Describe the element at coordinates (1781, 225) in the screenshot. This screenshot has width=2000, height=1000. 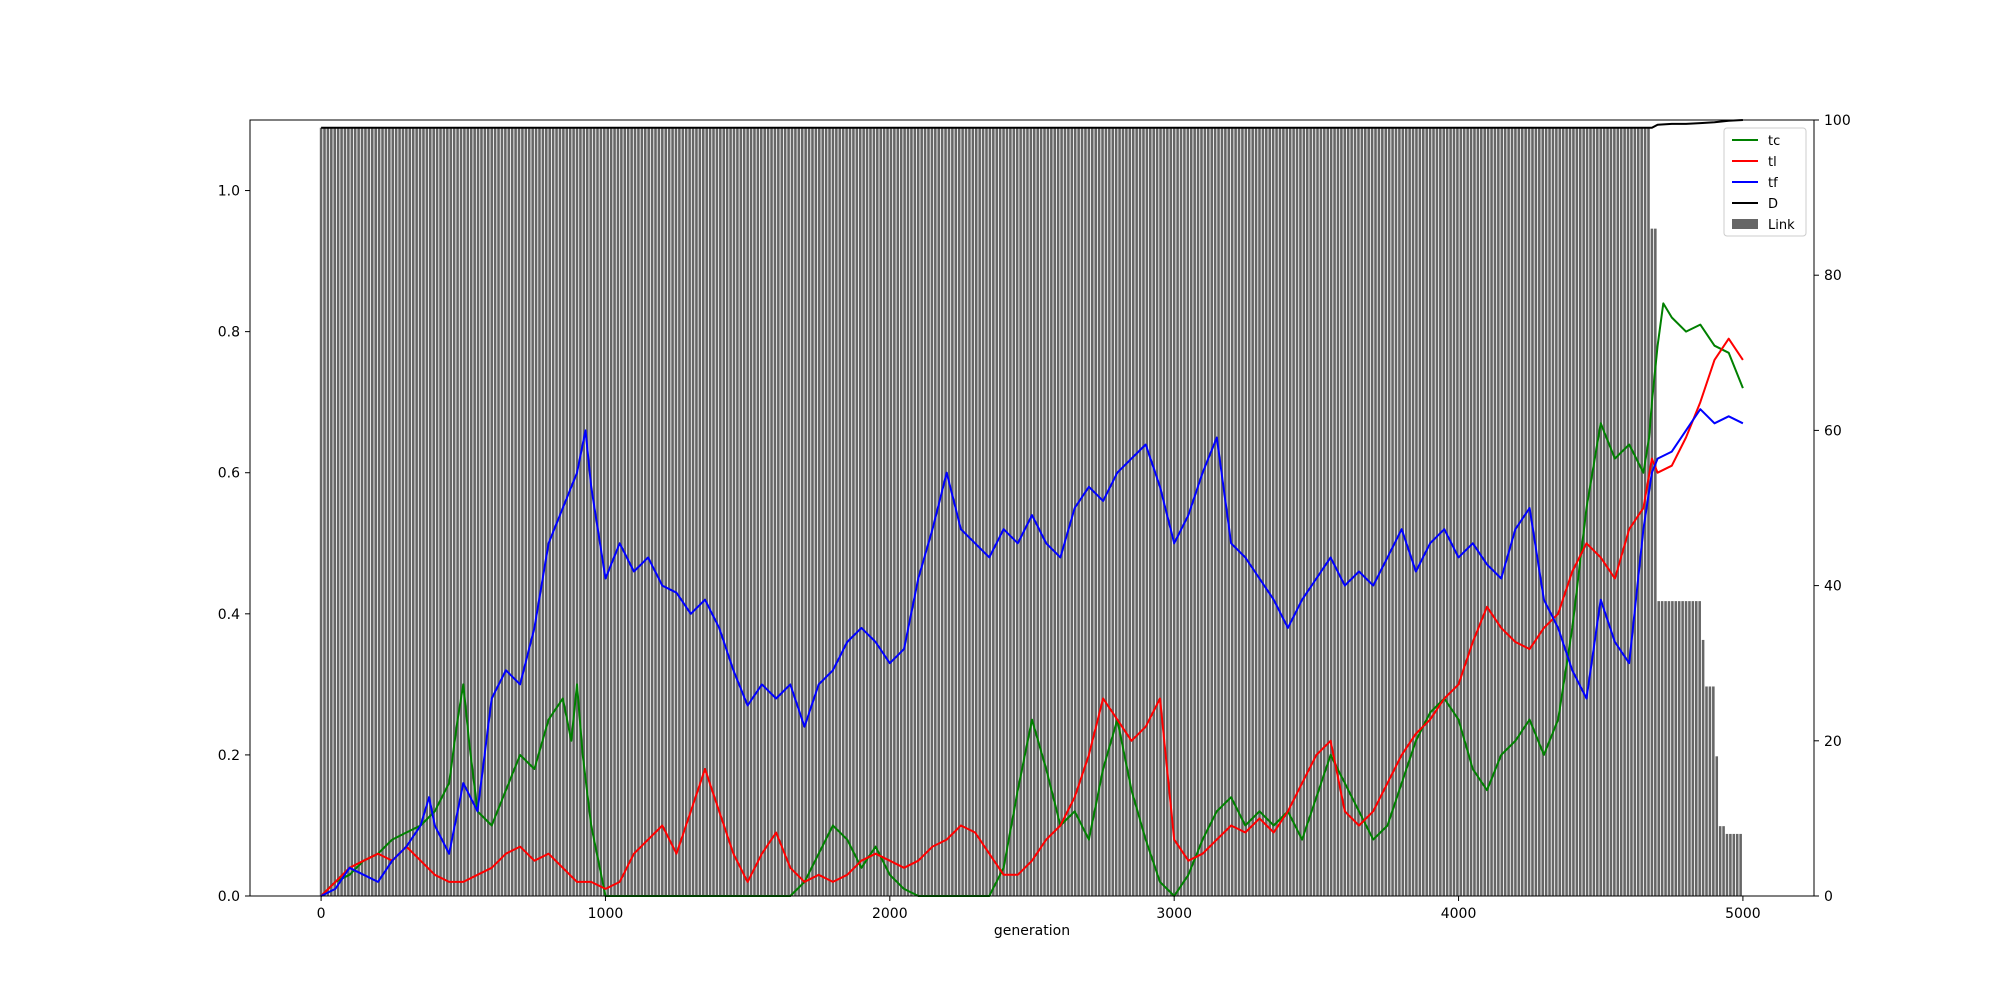
I see `legend-label-link: Link` at that location.